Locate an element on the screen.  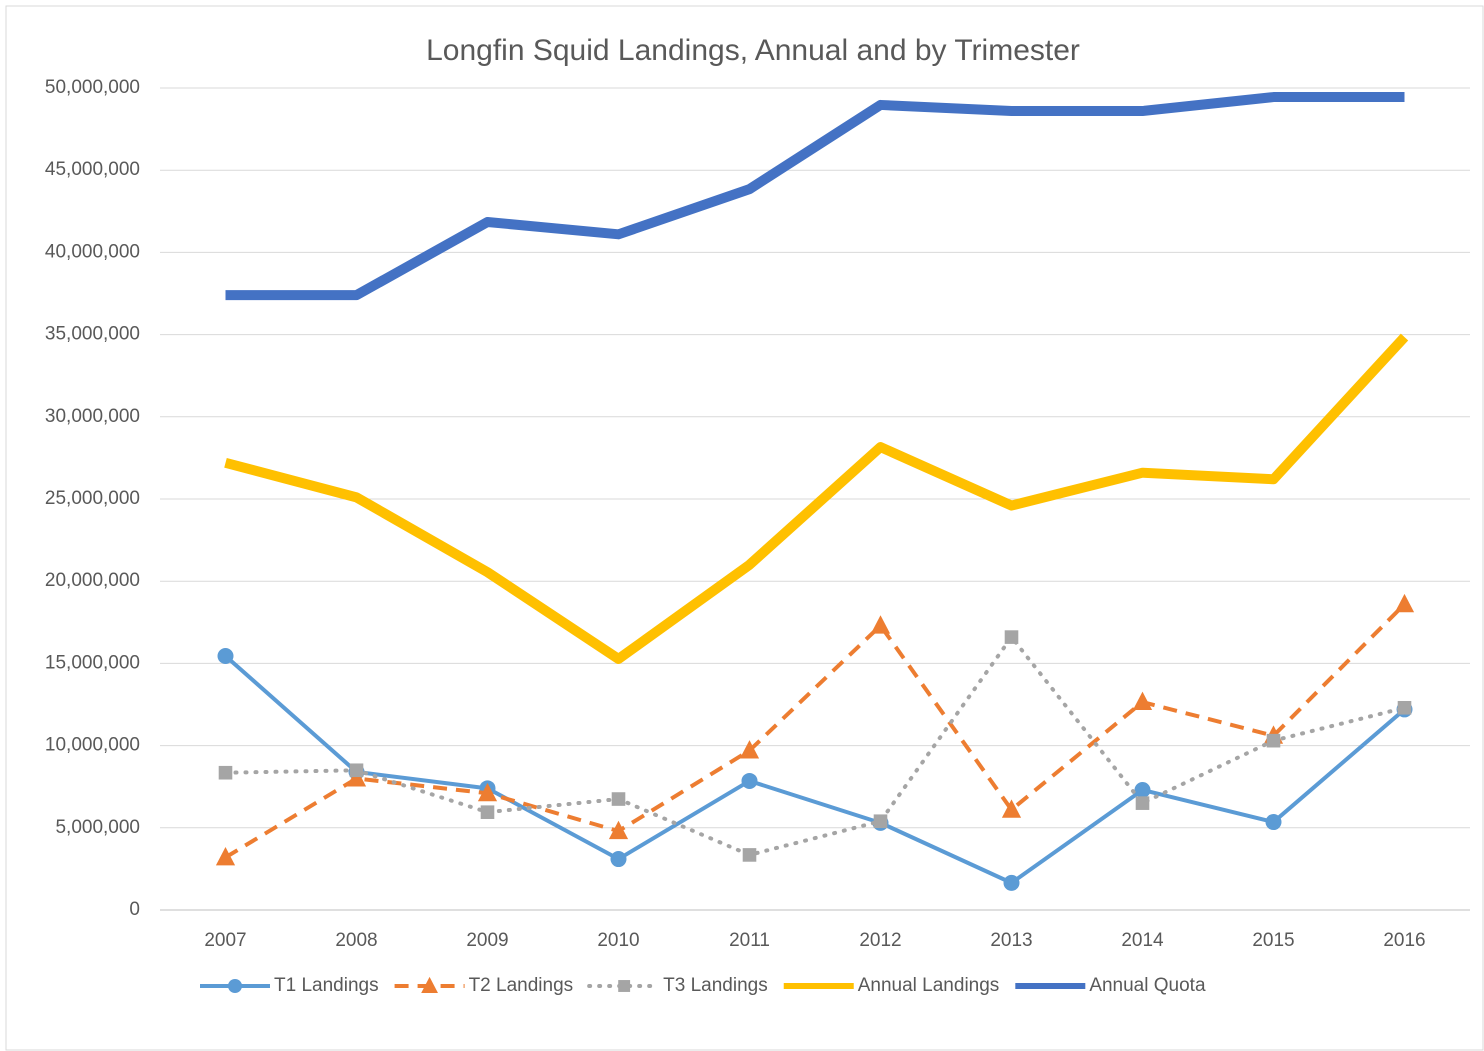
legend-item: T1 Landings is located at coordinates (289, 985).